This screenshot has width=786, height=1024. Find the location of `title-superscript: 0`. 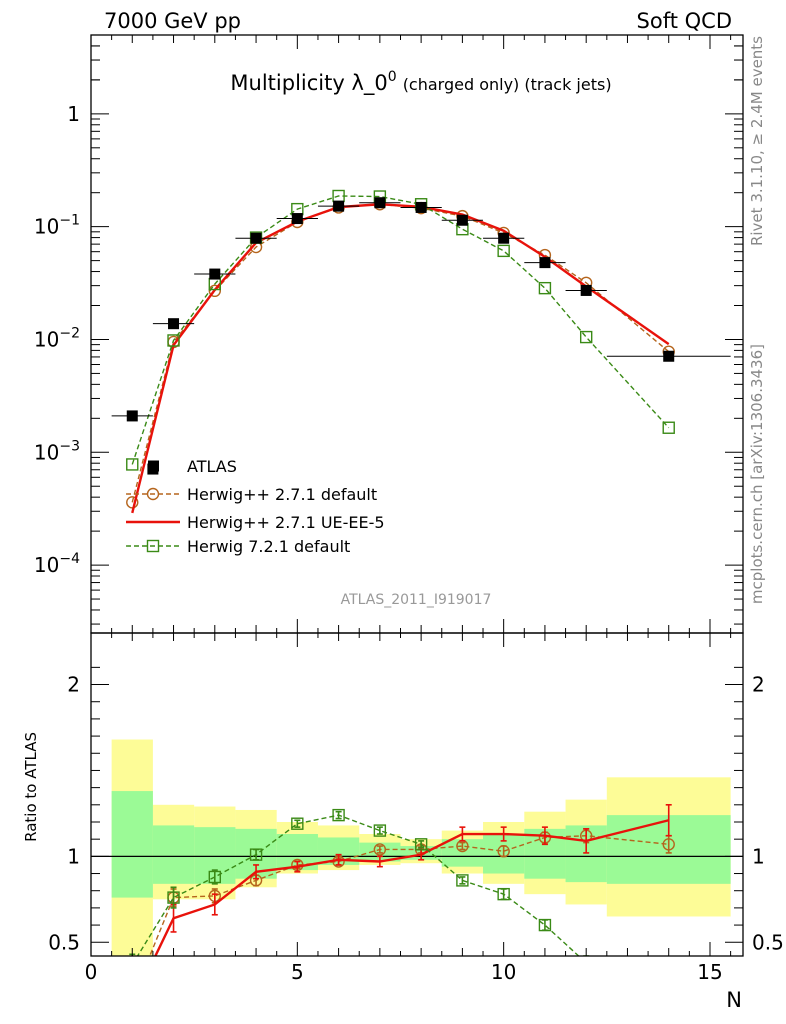

title-superscript: 0 is located at coordinates (392, 77).